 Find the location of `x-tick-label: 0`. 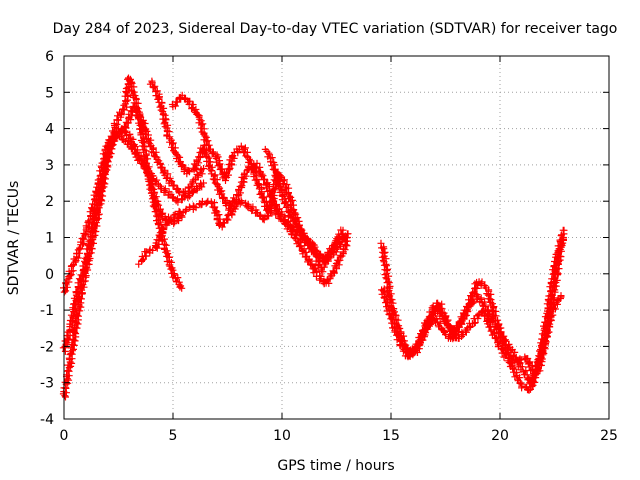

x-tick-label: 0 is located at coordinates (64, 436).